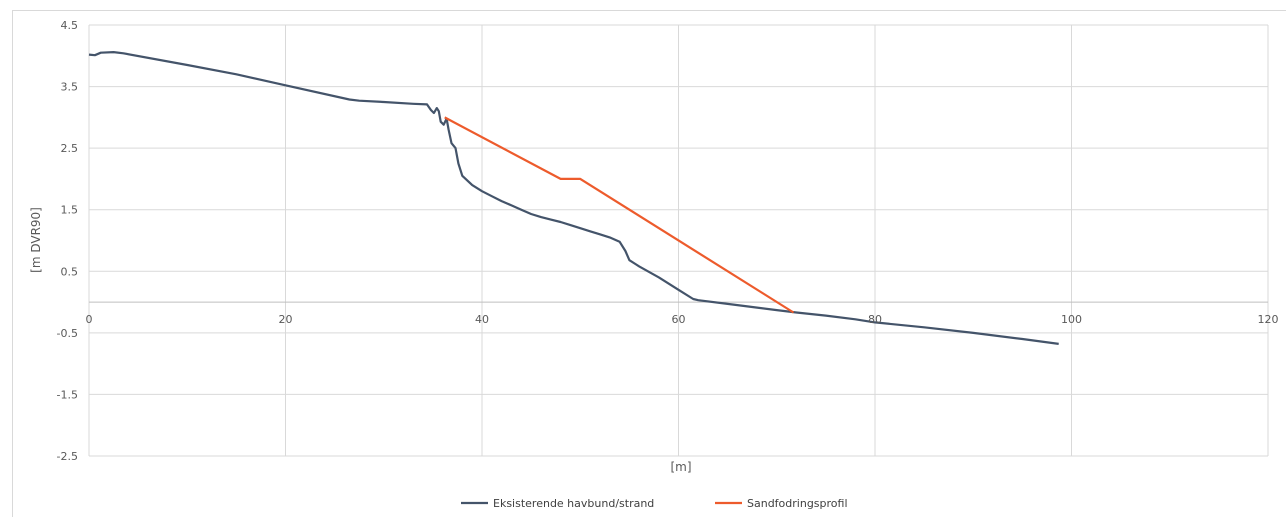 The height and width of the screenshot is (517, 1286). I want to click on y-axis-title: [m DVR90], so click(36, 240).